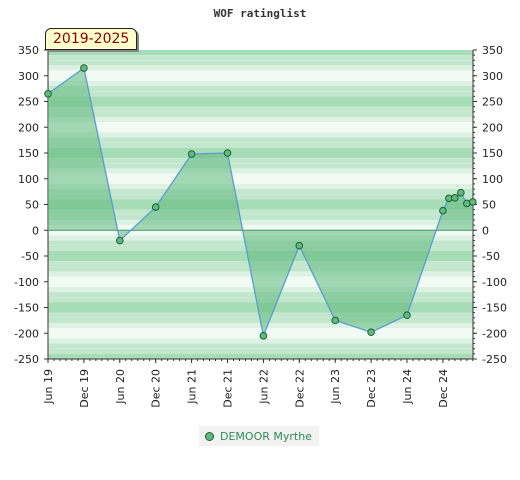 The image size is (520, 480). I want to click on y-tick-label-right: -50, so click(491, 256).